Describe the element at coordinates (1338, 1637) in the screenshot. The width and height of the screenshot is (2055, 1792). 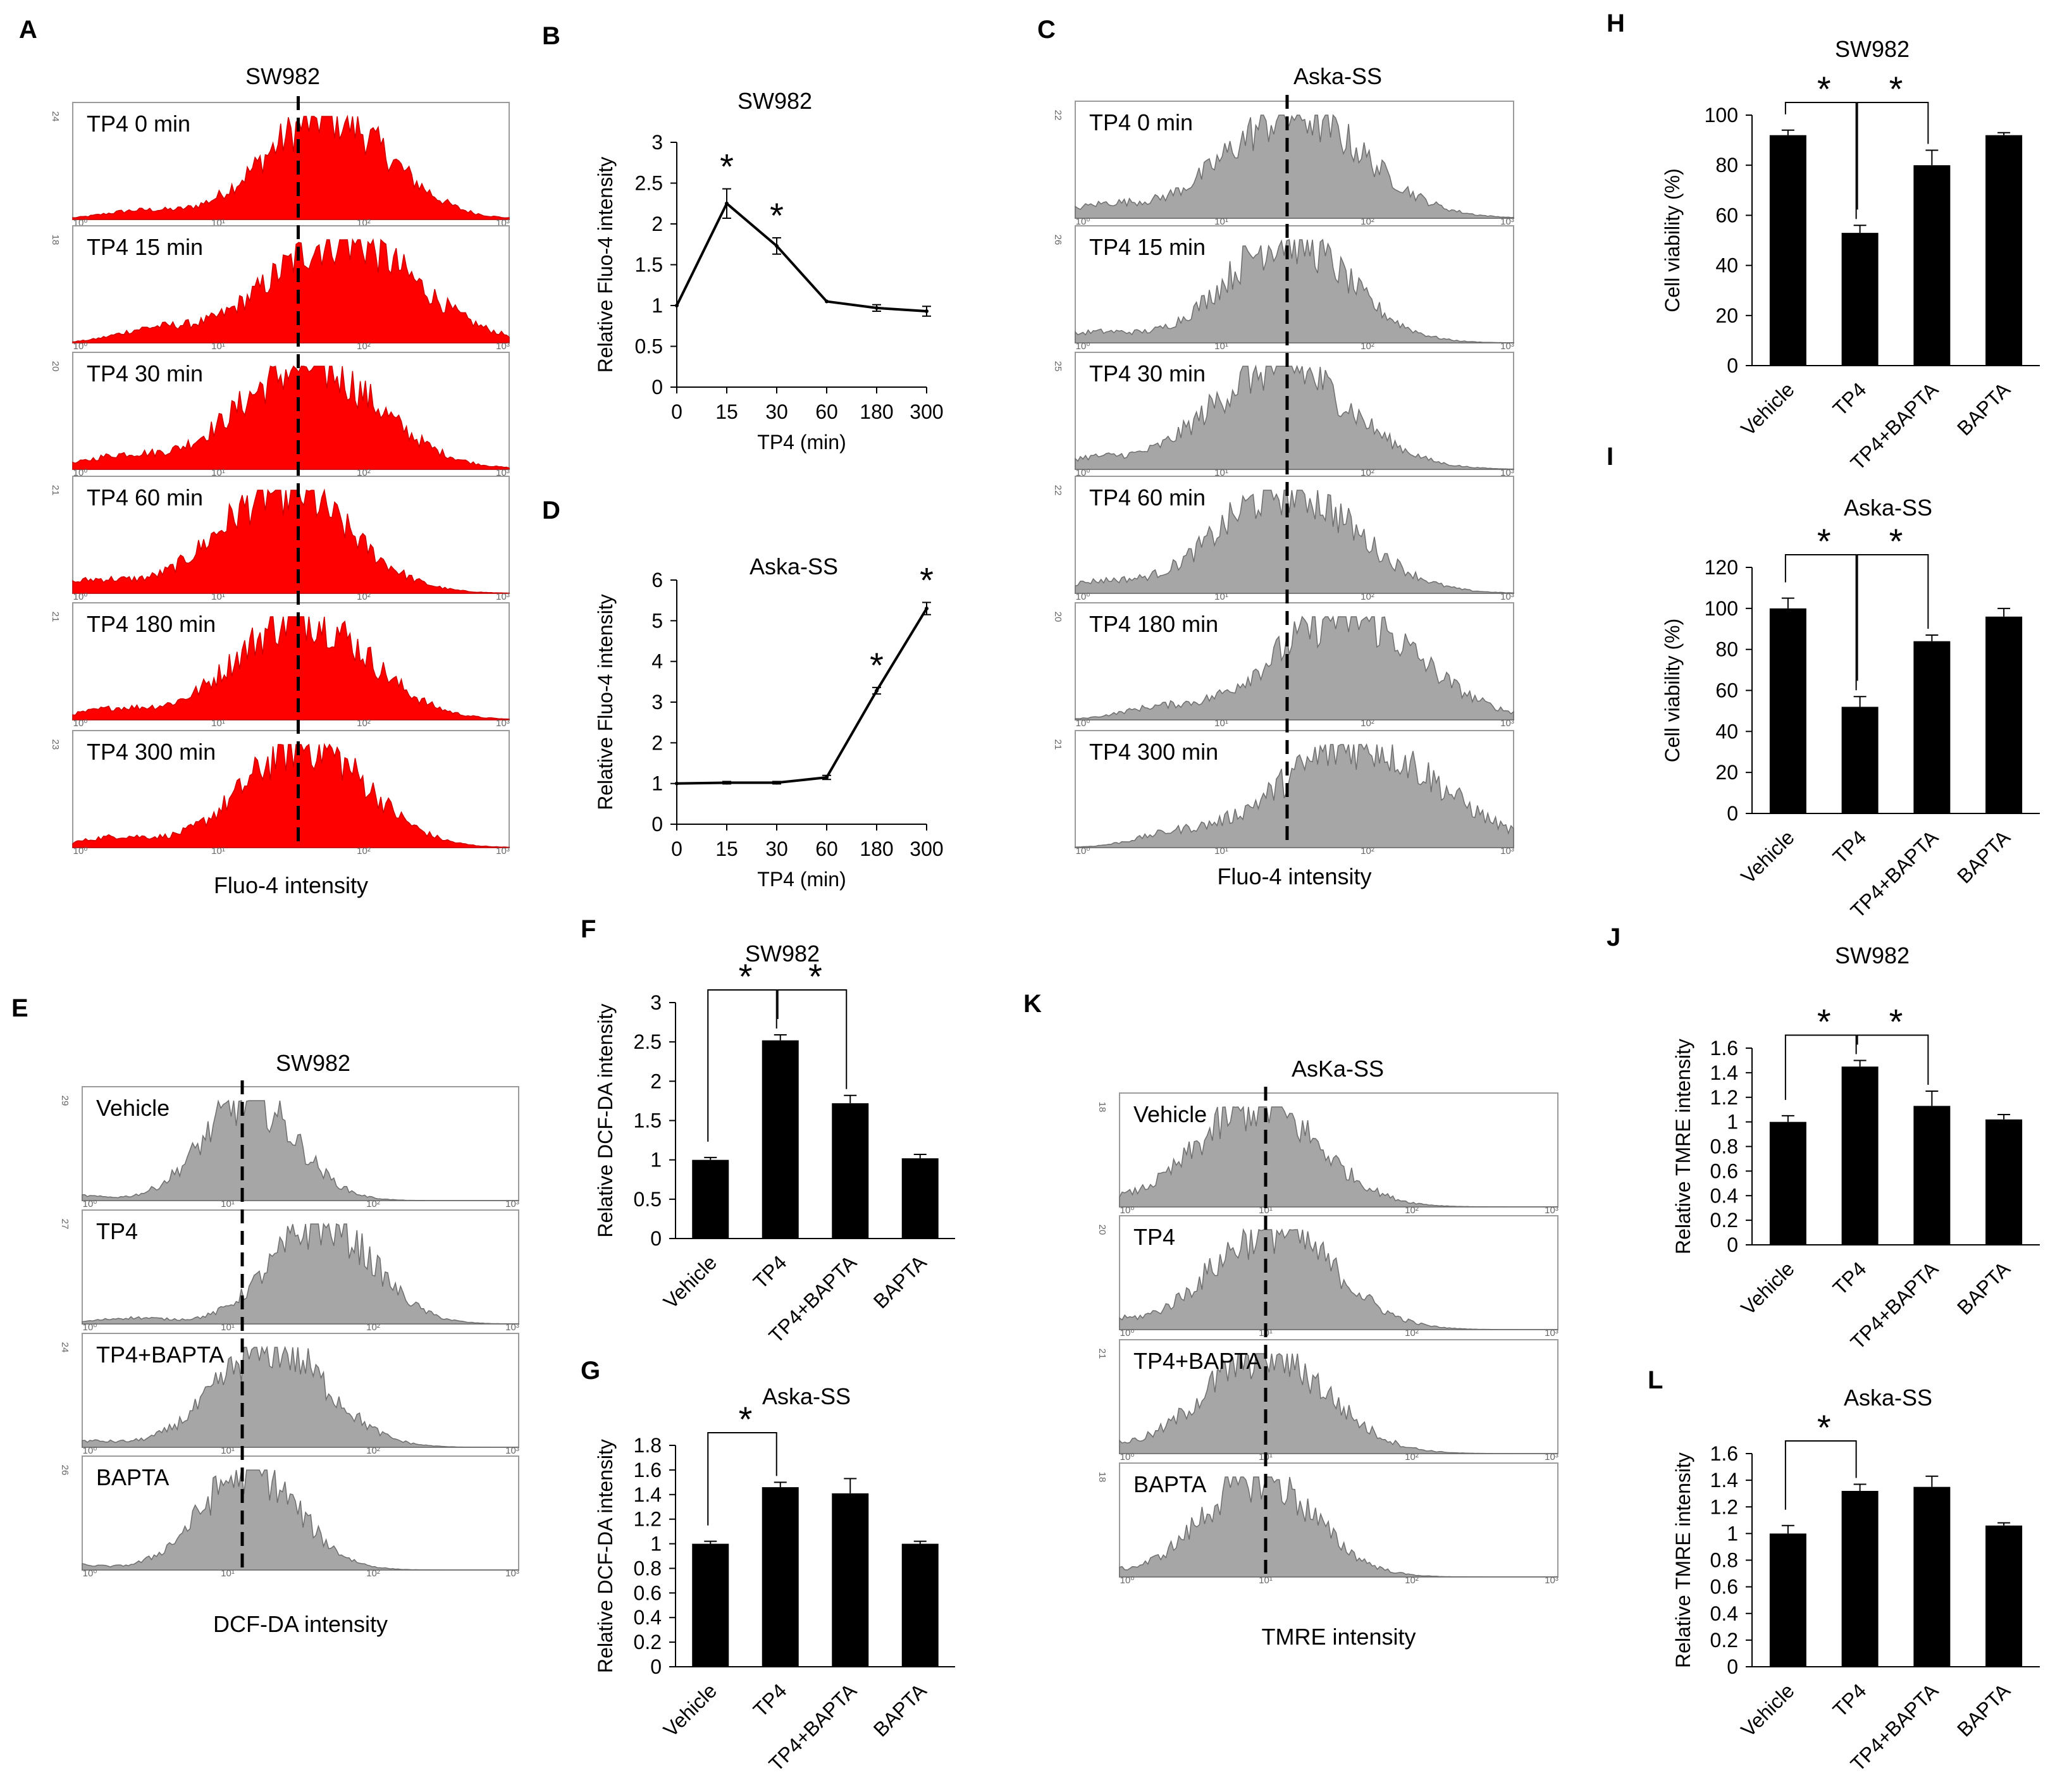
I see `panel-K-xlabel: TMRE intensity` at that location.